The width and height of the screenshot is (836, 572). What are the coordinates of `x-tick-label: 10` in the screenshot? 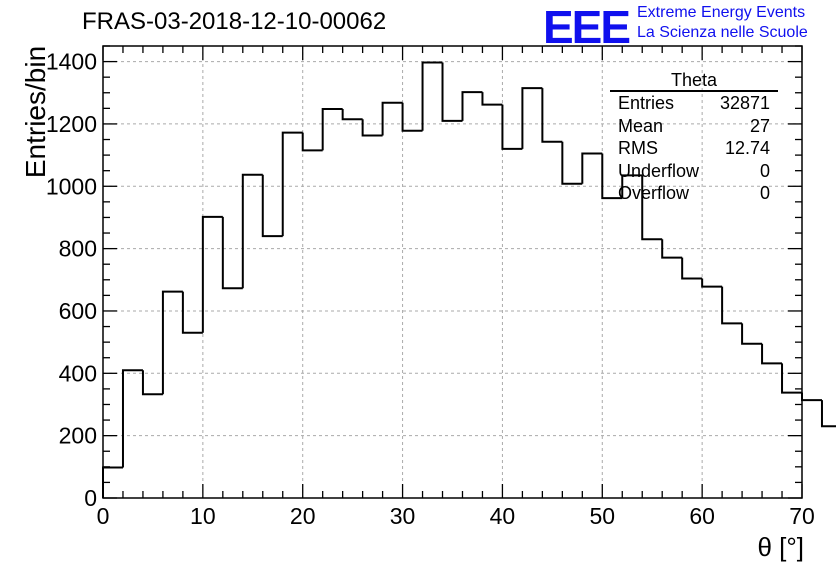 It's located at (203, 516).